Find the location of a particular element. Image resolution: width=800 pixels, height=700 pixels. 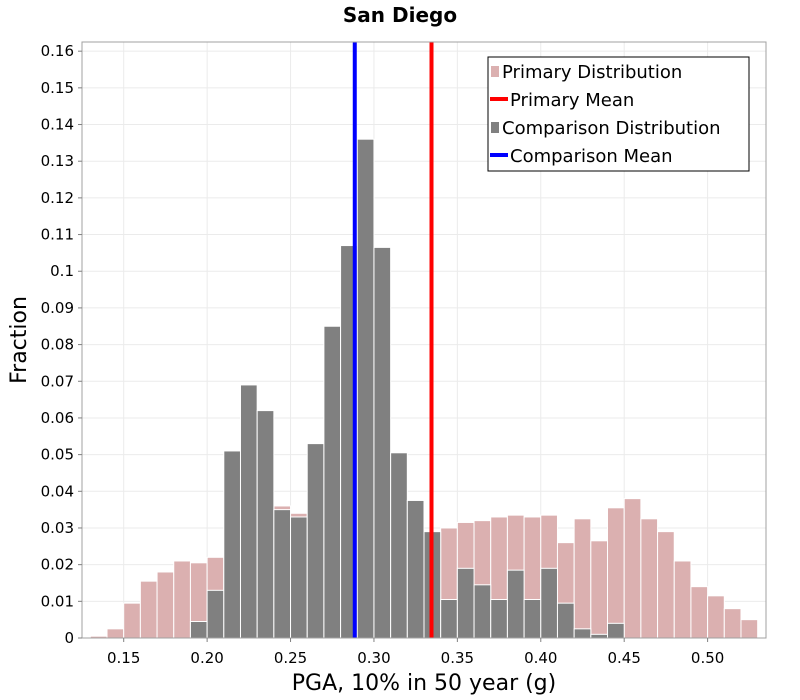

y-tick-label: 0.02 is located at coordinates (57, 565).